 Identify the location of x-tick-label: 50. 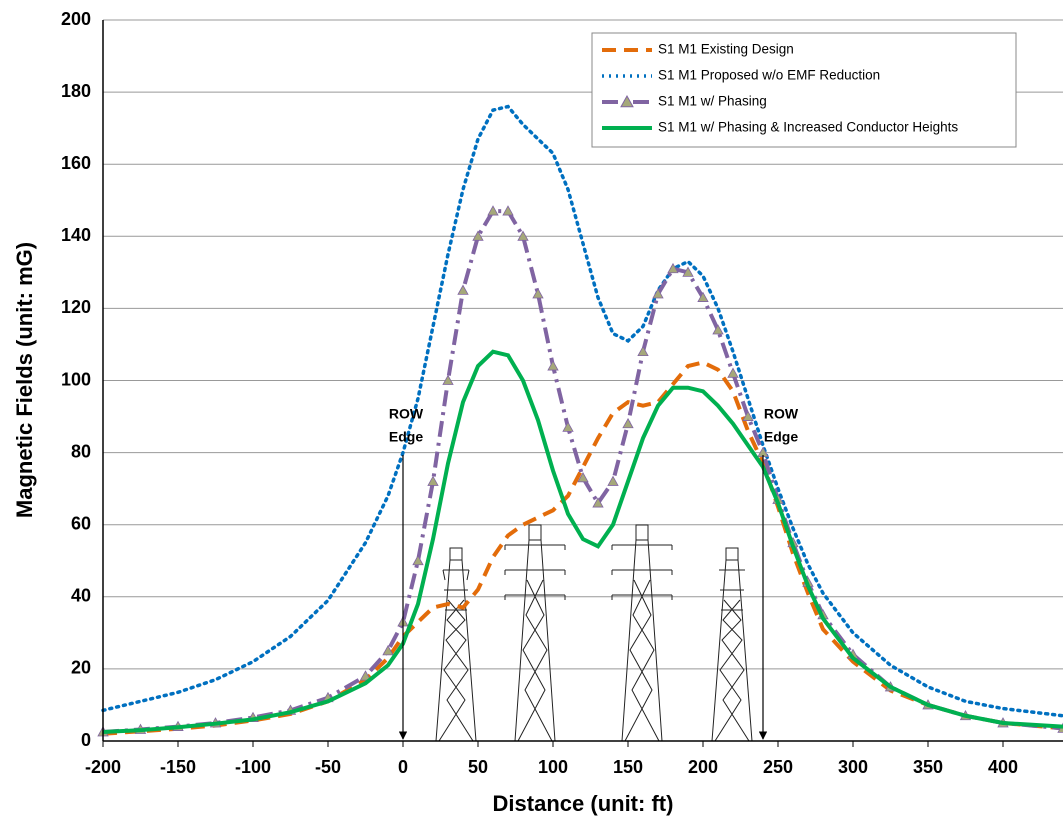
(478, 767).